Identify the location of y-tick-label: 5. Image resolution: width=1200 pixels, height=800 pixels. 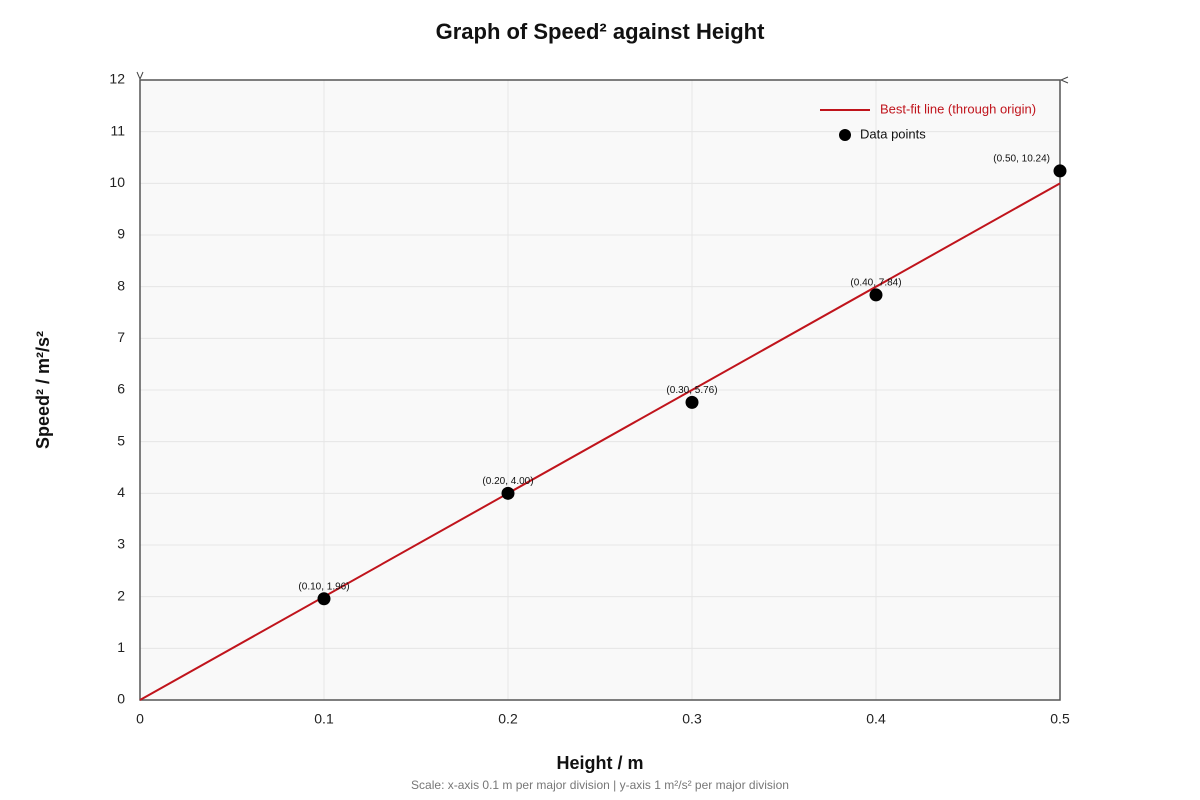
(121, 440).